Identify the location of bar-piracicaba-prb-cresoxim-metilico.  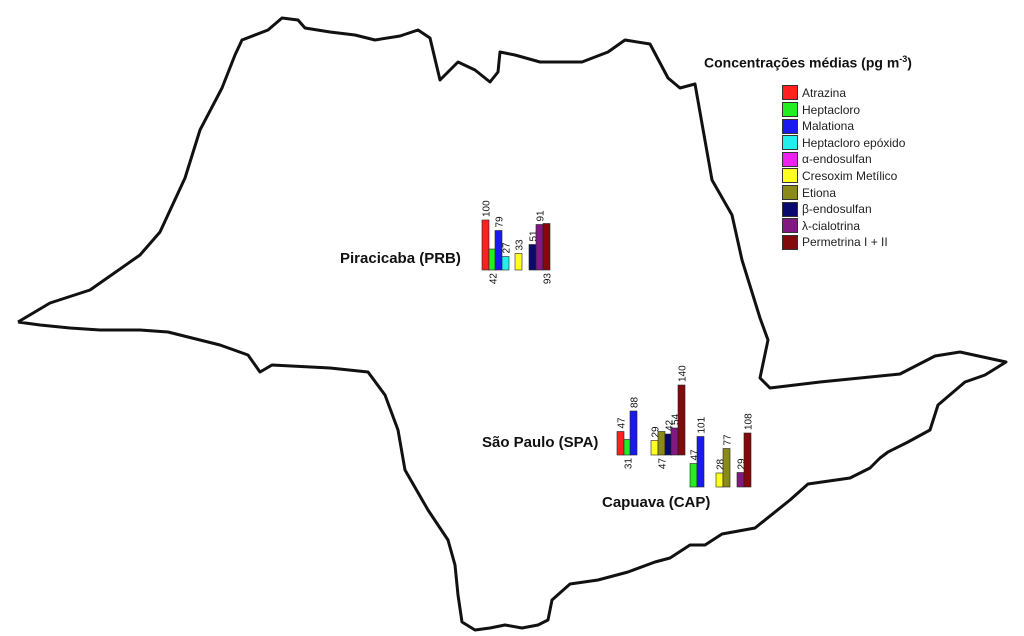
(518, 262).